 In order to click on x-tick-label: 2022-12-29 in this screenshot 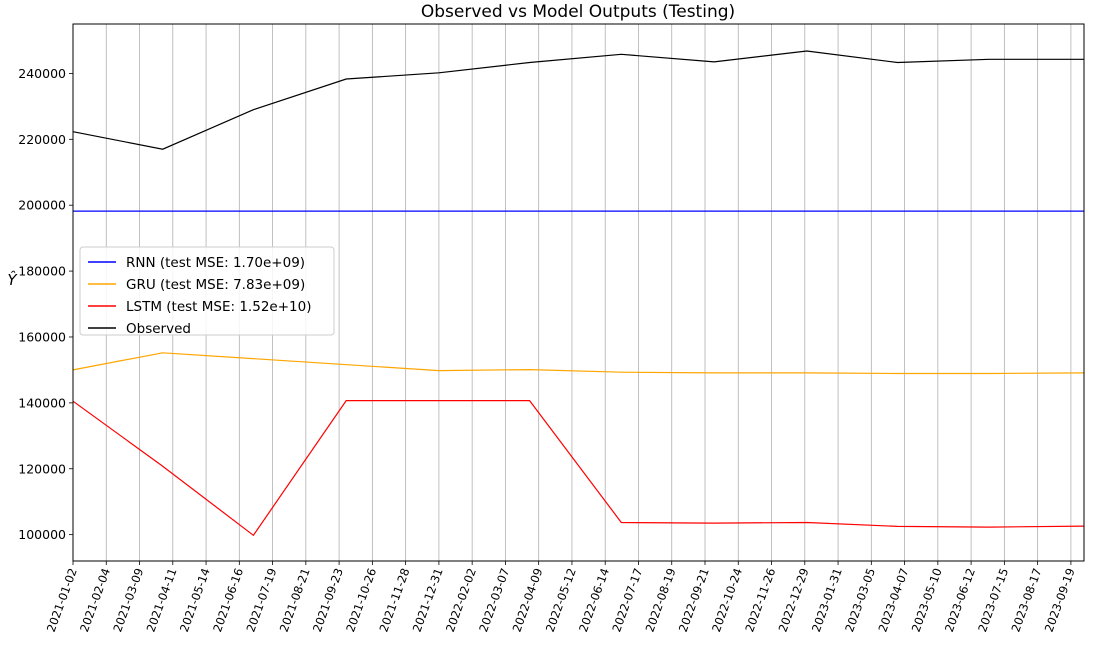, I will do `click(794, 600)`.